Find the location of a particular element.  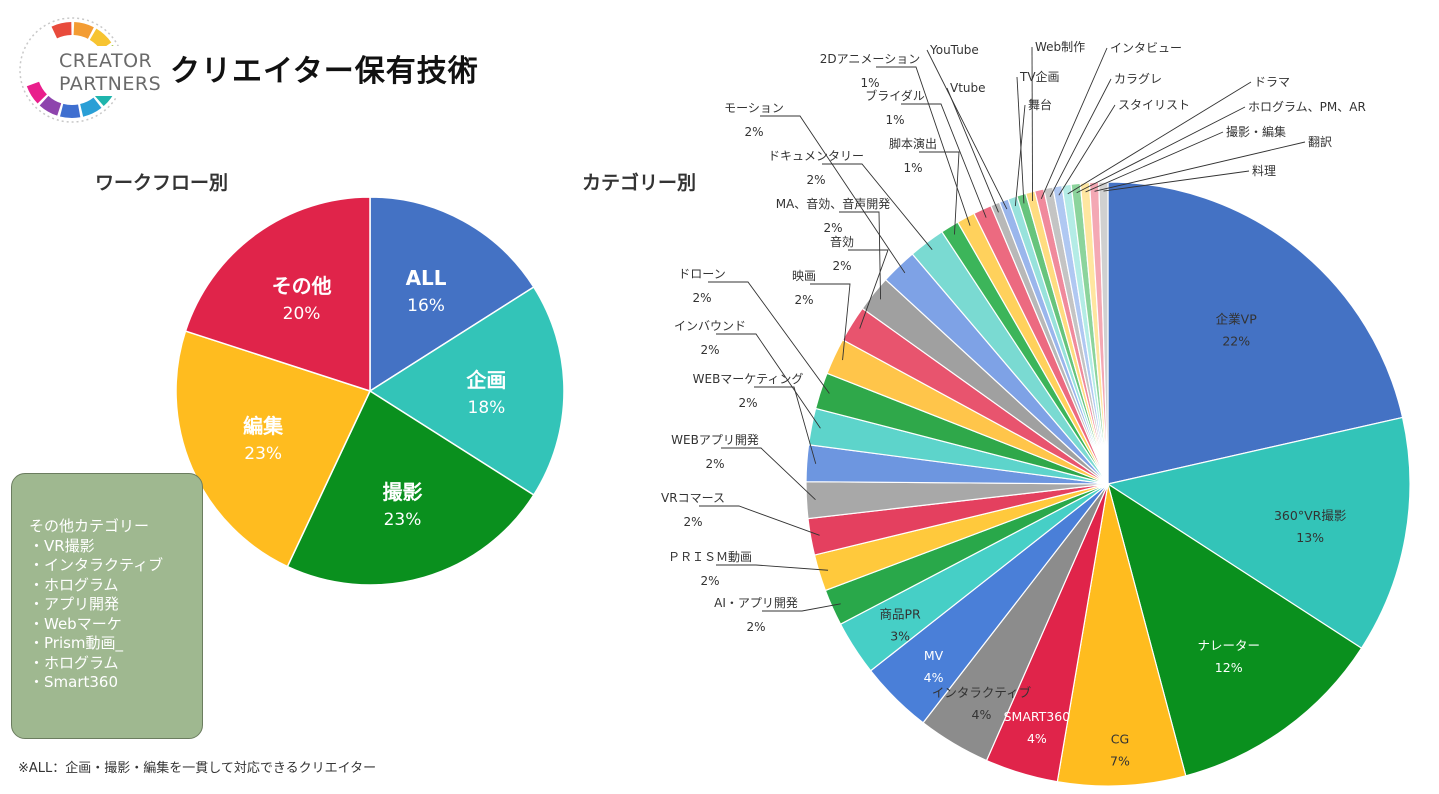

logo-text-bg is located at coordinates (107, 71).